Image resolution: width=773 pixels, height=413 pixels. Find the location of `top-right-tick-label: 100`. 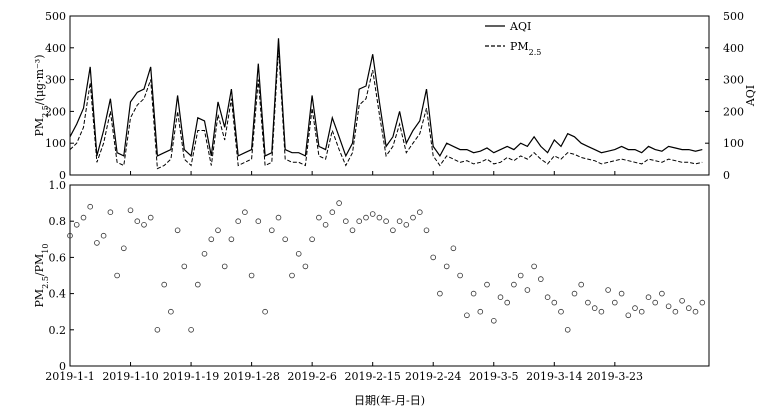

top-right-tick-label: 100 is located at coordinates (733, 143).